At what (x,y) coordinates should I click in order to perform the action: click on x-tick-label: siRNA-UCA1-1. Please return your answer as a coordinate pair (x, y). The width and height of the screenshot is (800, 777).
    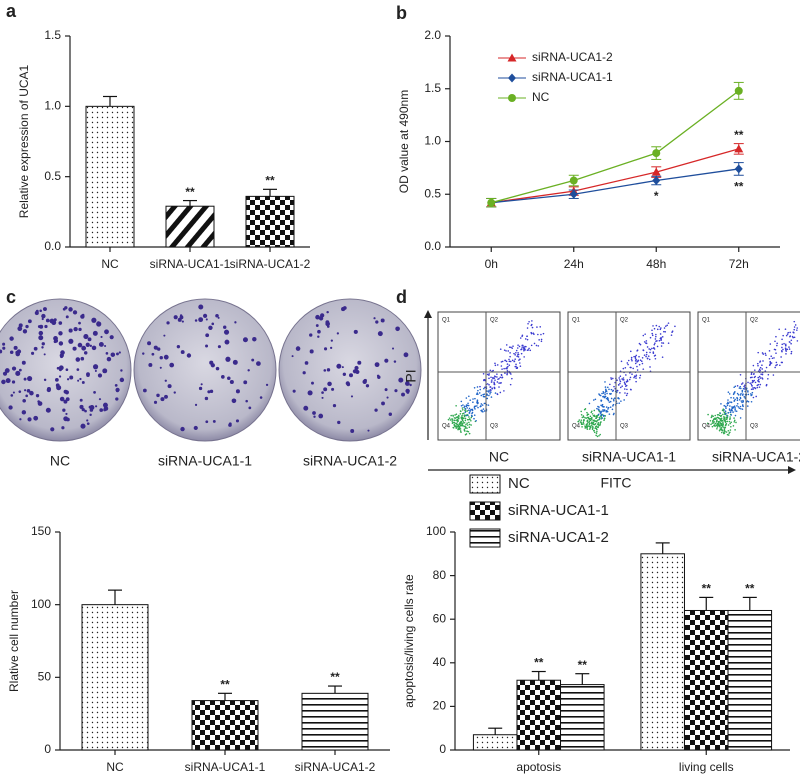
    Looking at the image, I should click on (225, 767).